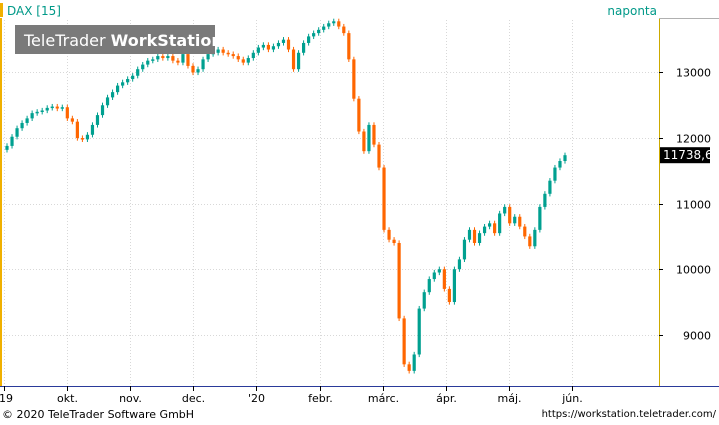 This screenshot has height=425, width=719. Describe the element at coordinates (34, 11) in the screenshot. I see `symbol-label: DAX [15]` at that location.